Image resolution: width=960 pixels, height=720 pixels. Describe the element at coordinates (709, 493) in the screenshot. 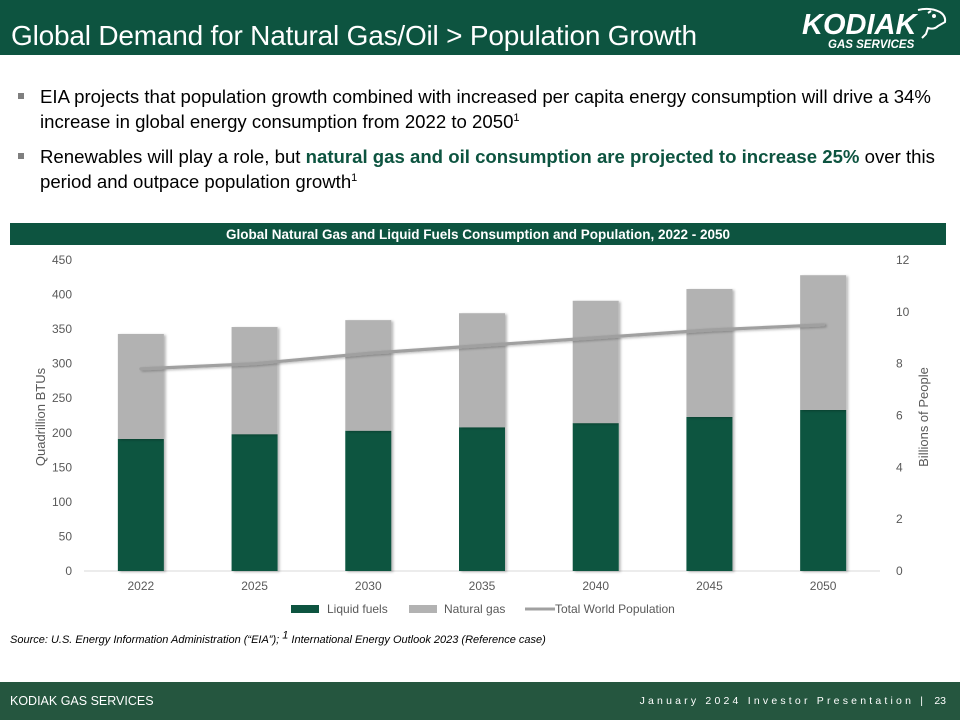

I see `bar-liquid-fuels-2045` at that location.